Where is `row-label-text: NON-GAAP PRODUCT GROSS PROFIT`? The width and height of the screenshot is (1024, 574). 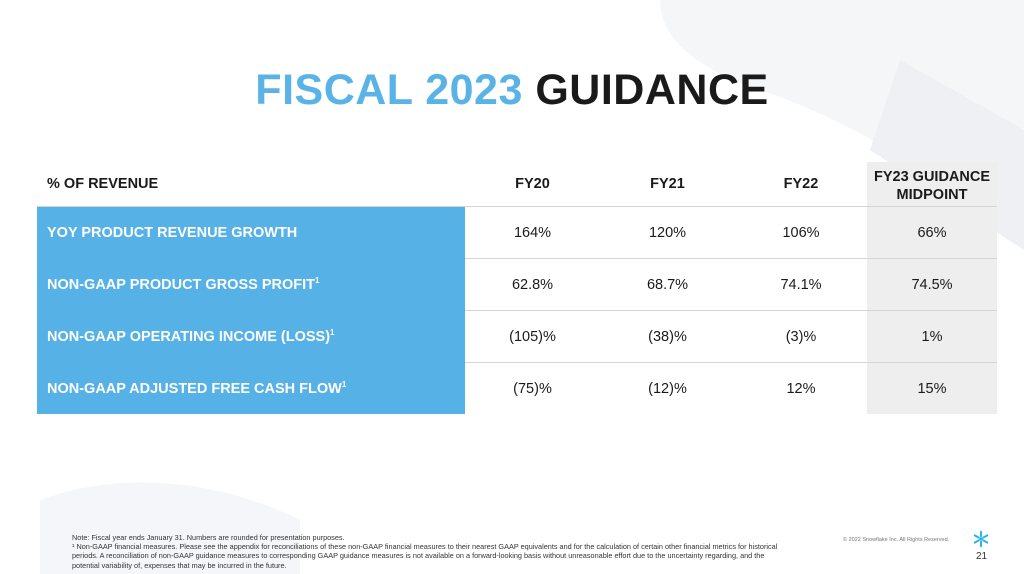
row-label-text: NON-GAAP PRODUCT GROSS PROFIT is located at coordinates (181, 285).